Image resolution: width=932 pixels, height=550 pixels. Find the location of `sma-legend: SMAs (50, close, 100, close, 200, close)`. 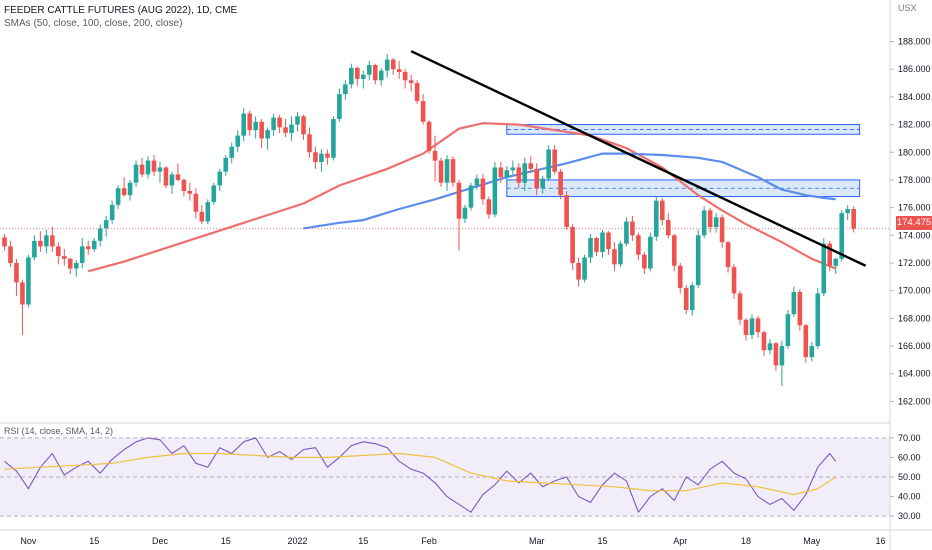

sma-legend: SMAs (50, close, 100, close, 200, close) is located at coordinates (93, 23).